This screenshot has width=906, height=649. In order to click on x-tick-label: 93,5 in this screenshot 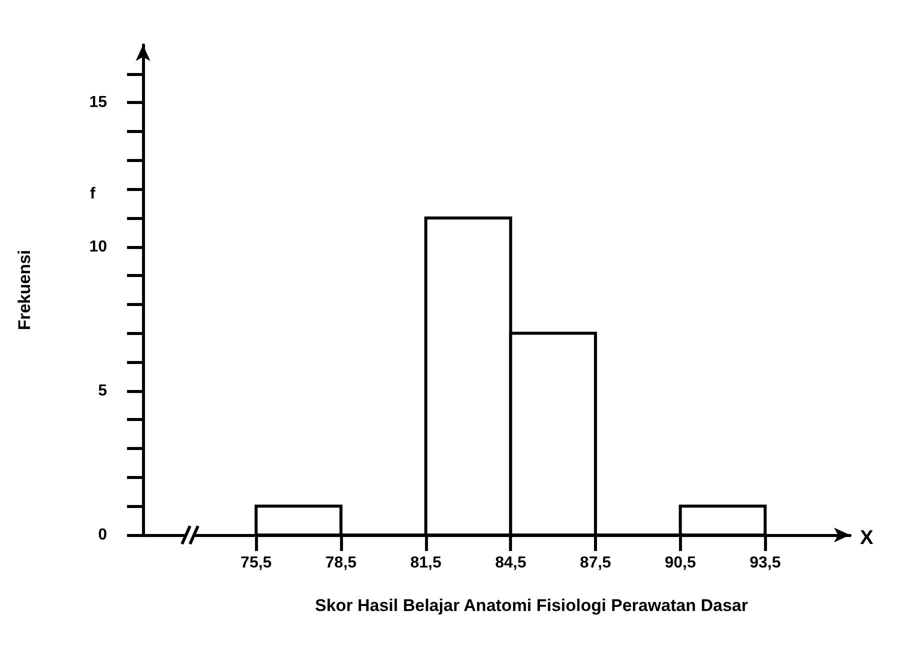, I will do `click(765, 563)`.